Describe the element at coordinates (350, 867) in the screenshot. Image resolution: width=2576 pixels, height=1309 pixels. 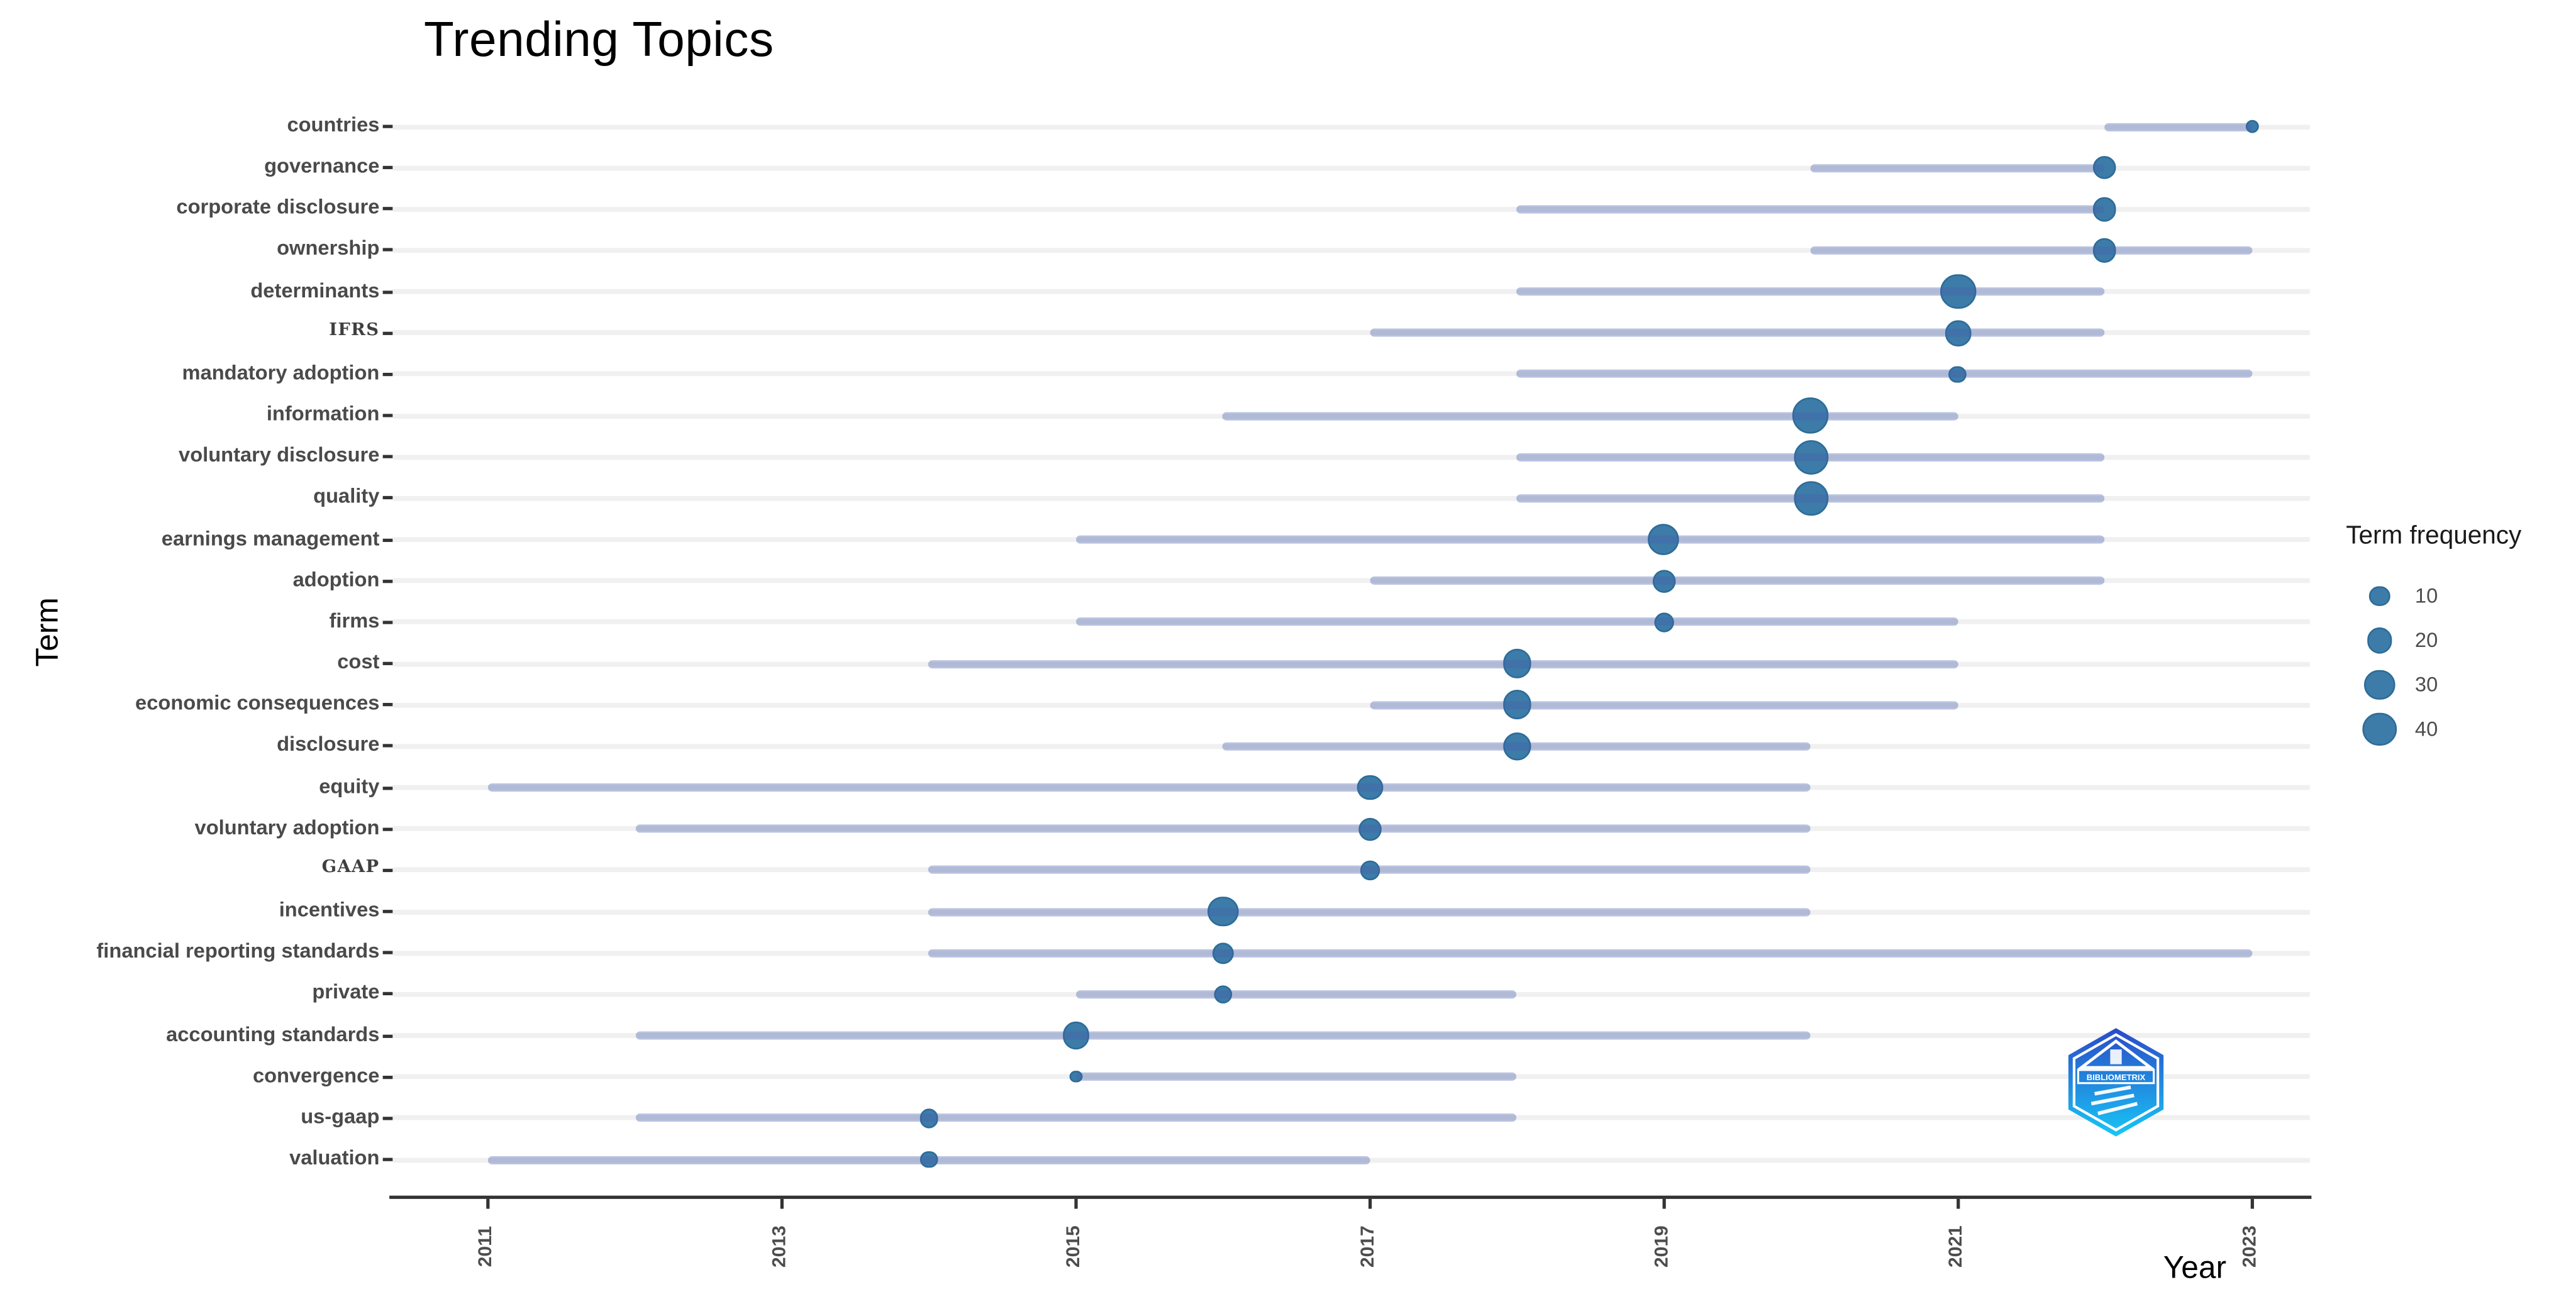
I see `term-label: GAAP` at that location.